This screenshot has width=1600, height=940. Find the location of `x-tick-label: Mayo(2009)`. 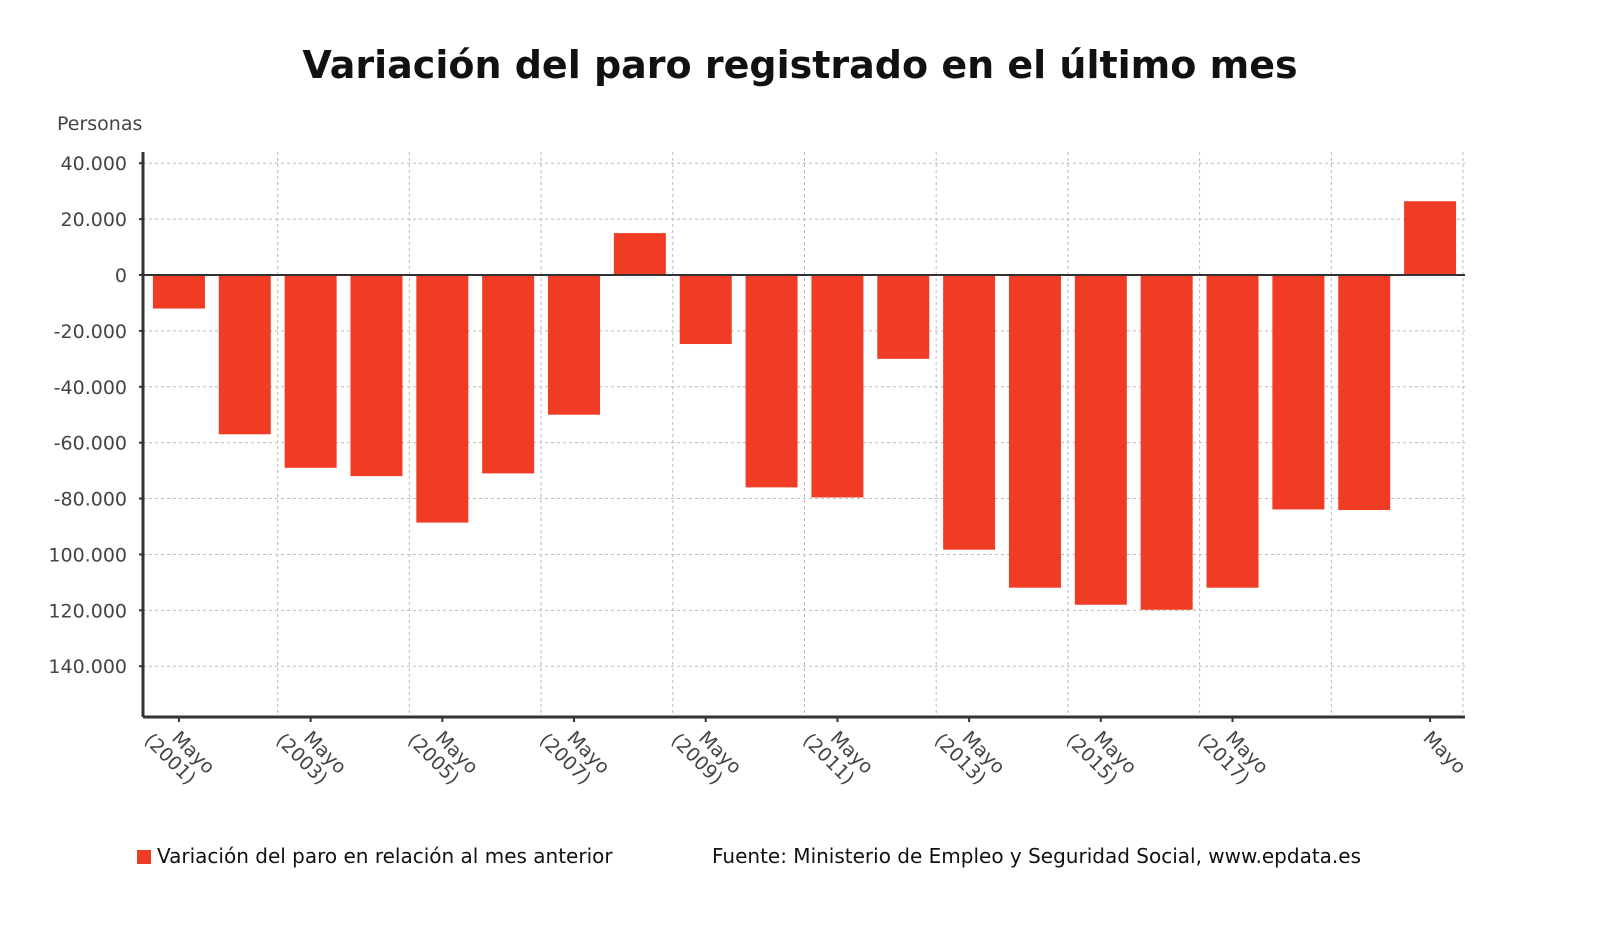

x-tick-label: Mayo(2009) is located at coordinates (706, 753).